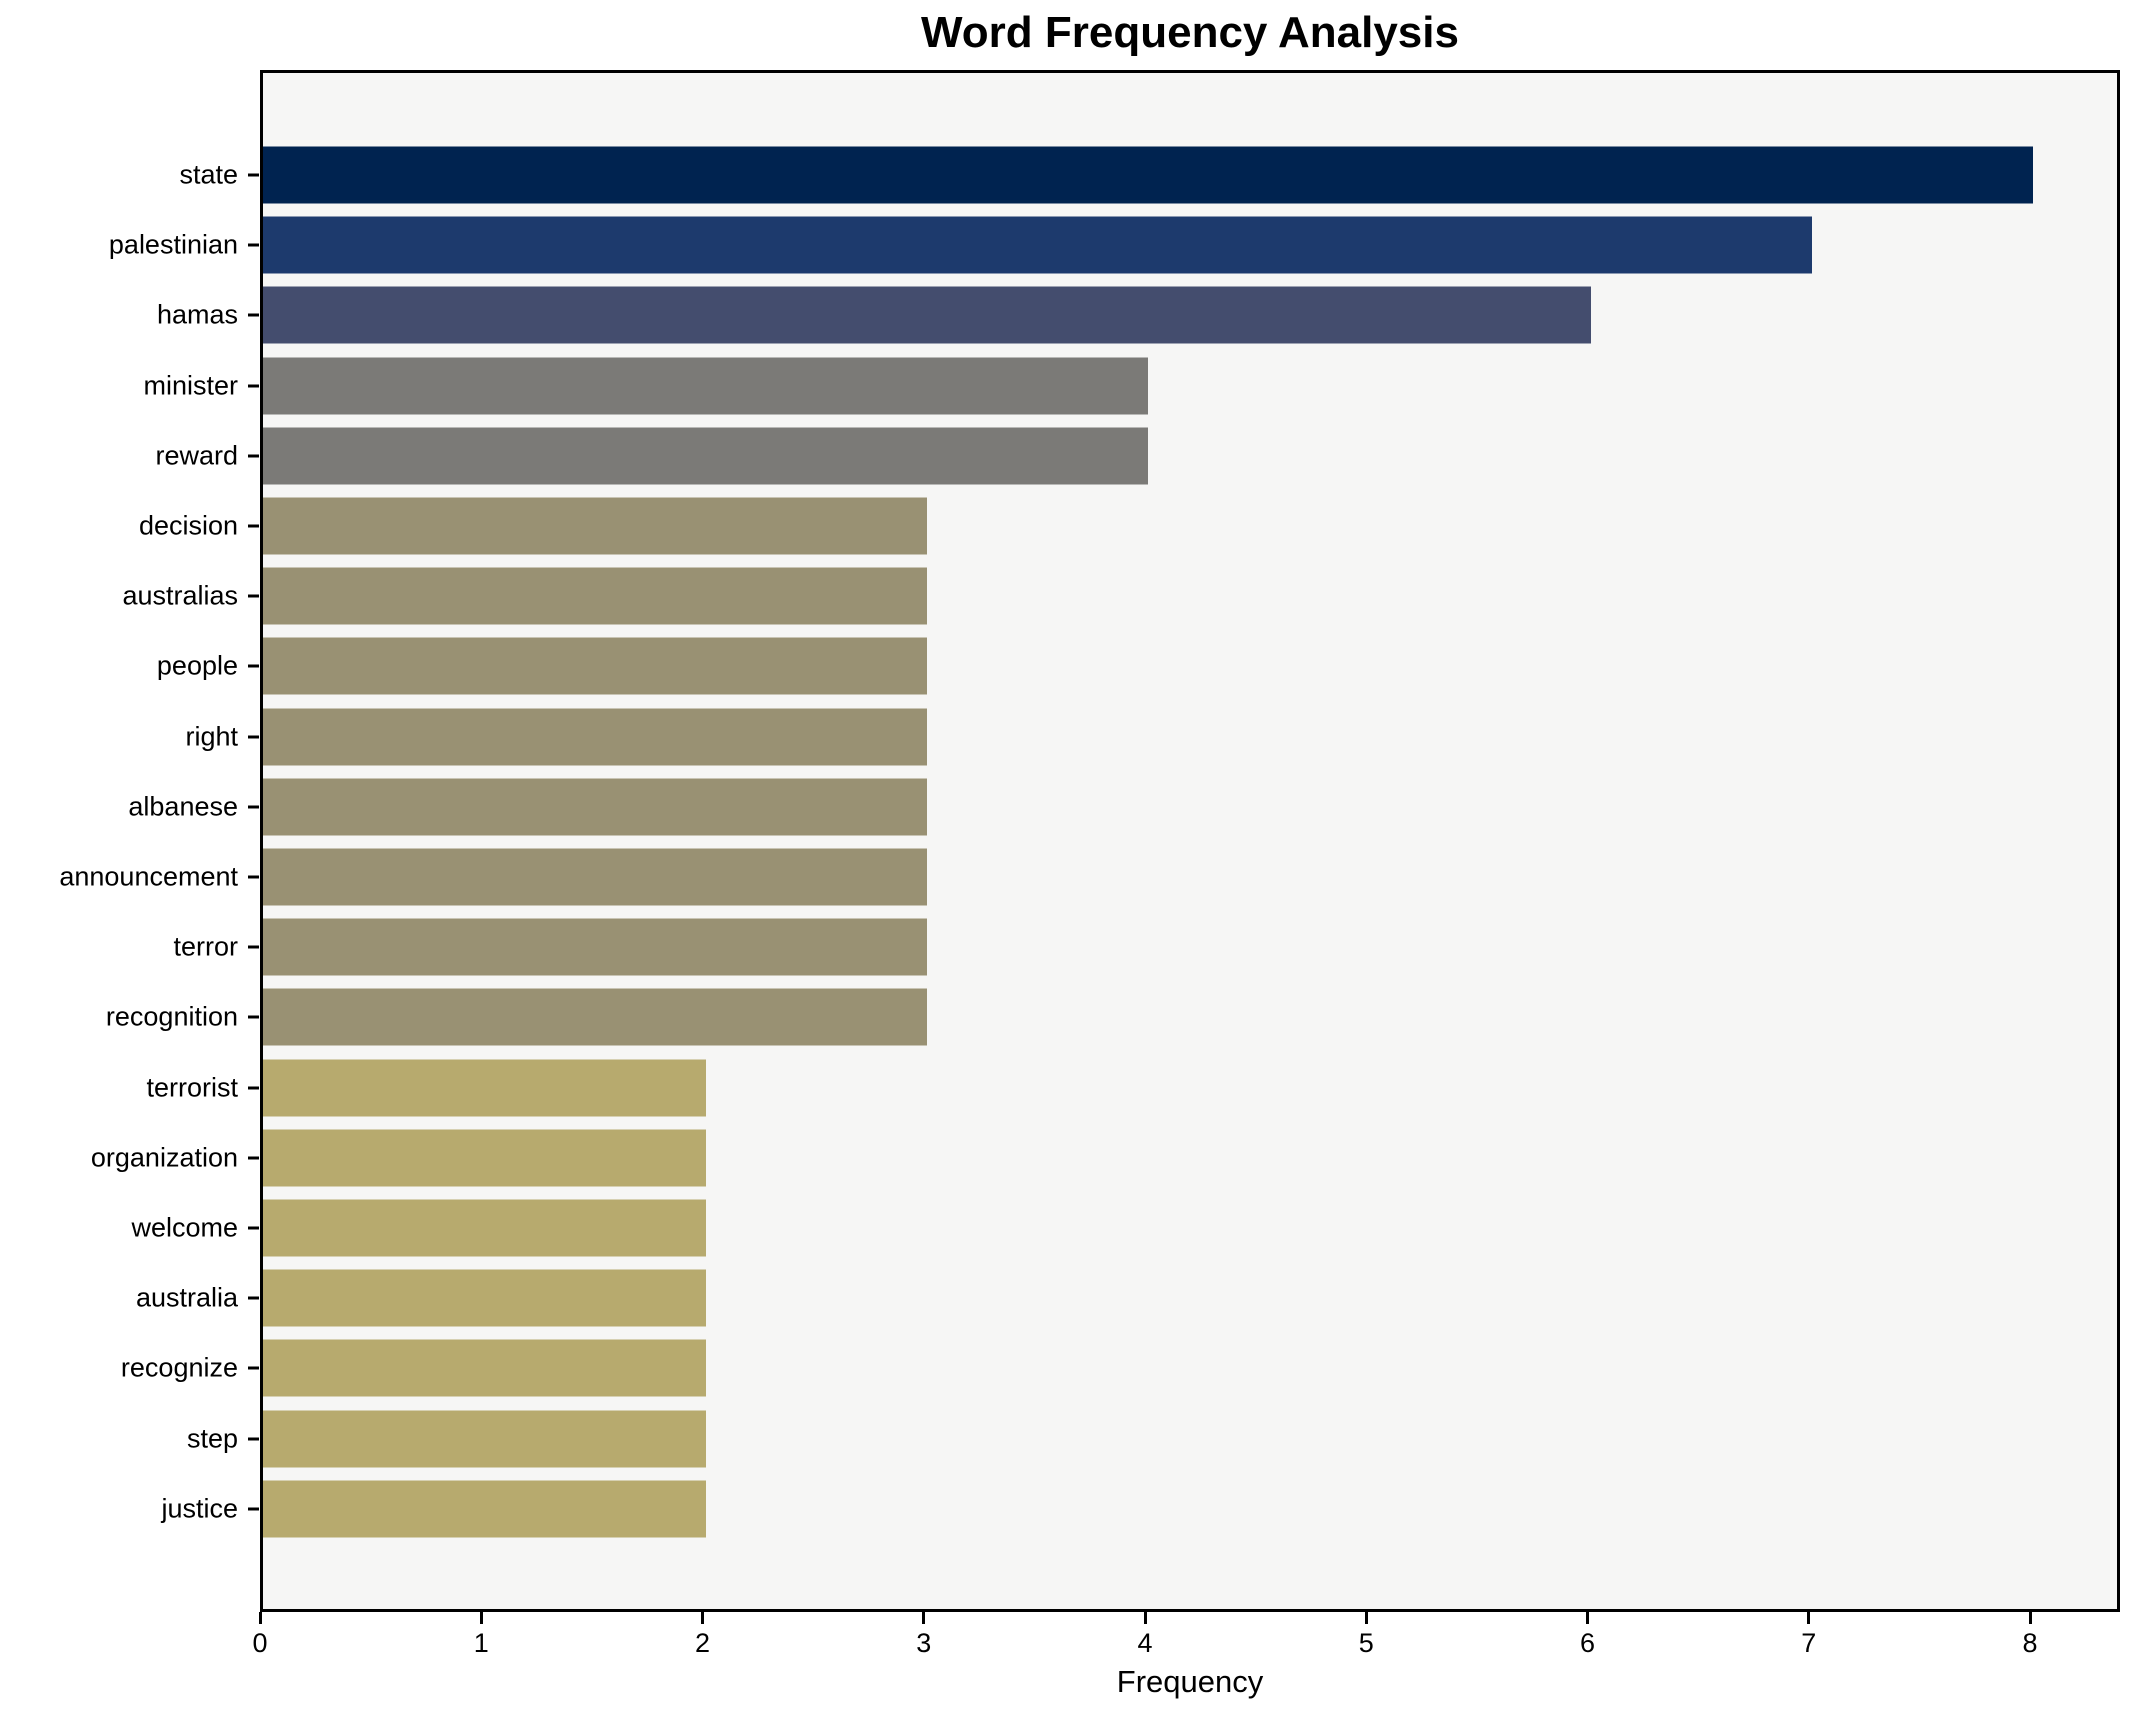 The height and width of the screenshot is (1722, 2140). What do you see at coordinates (705, 386) in the screenshot?
I see `bar-minister` at bounding box center [705, 386].